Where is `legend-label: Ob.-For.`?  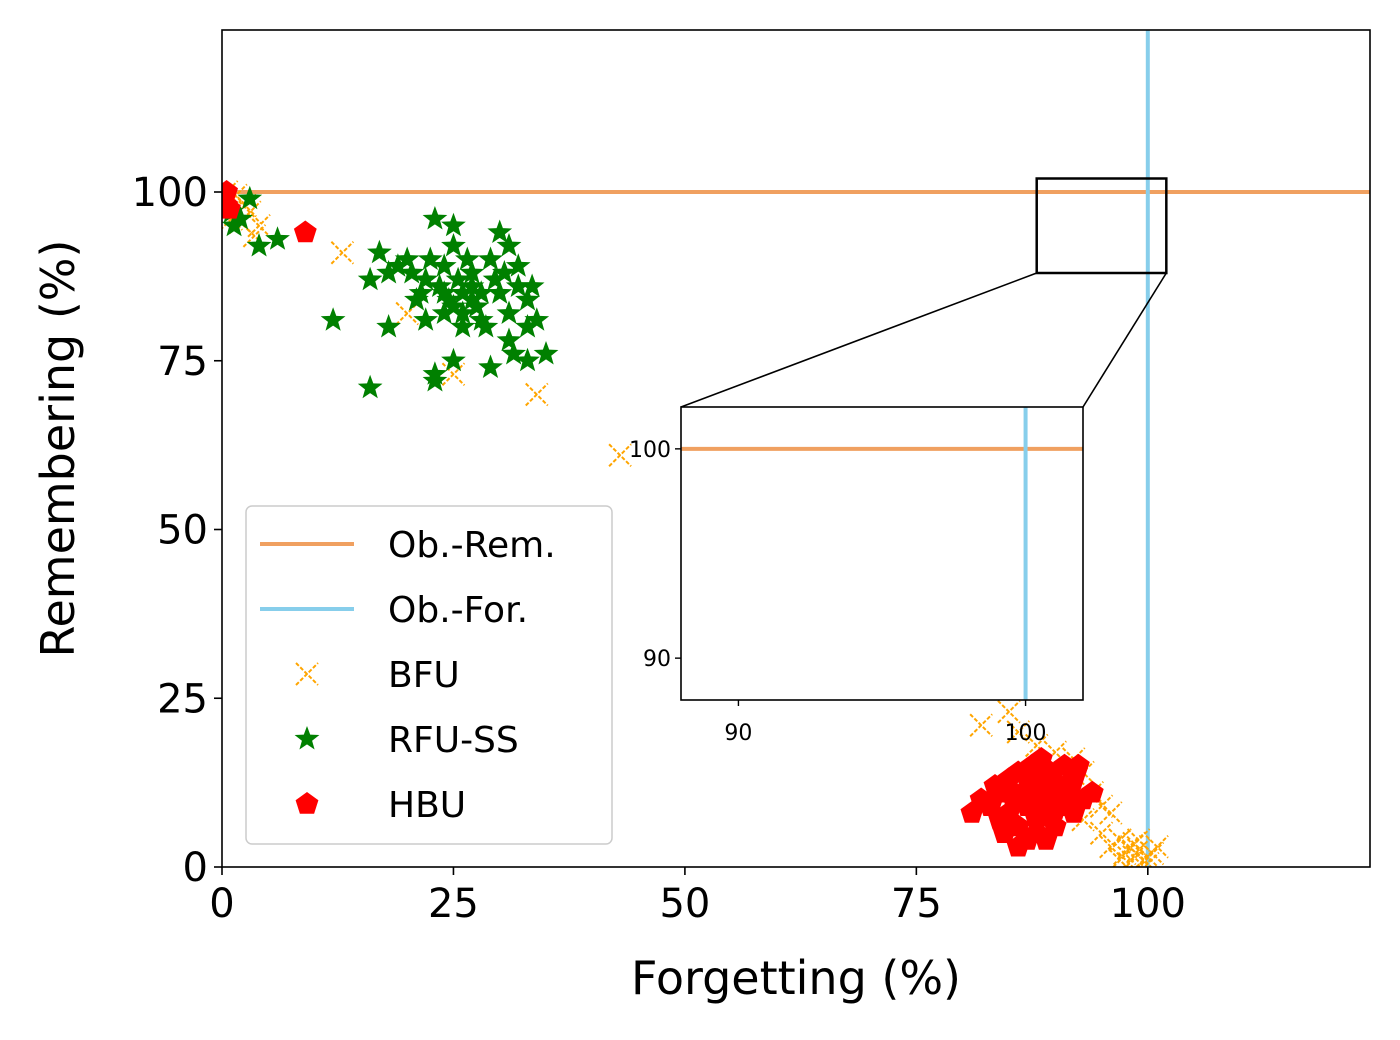
legend-label: Ob.-For. is located at coordinates (458, 610).